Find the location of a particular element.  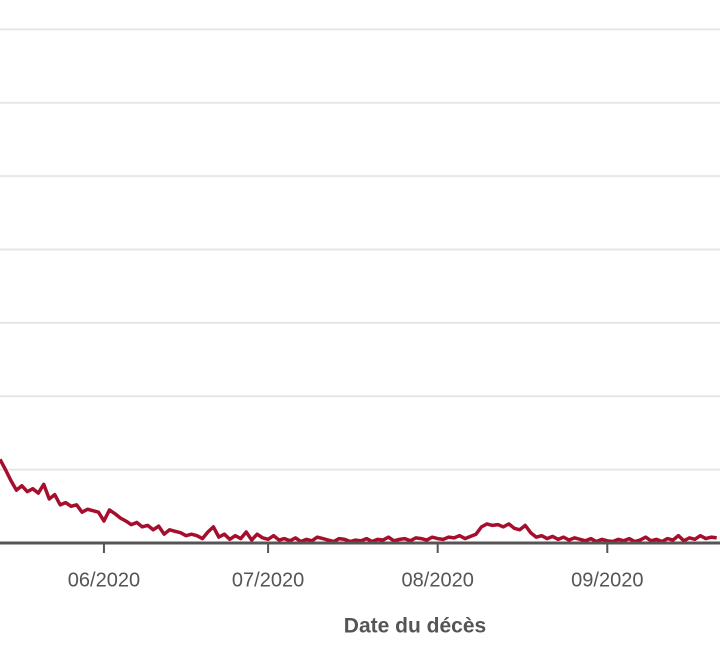

x-tick-label: 06/2020 is located at coordinates (104, 580).